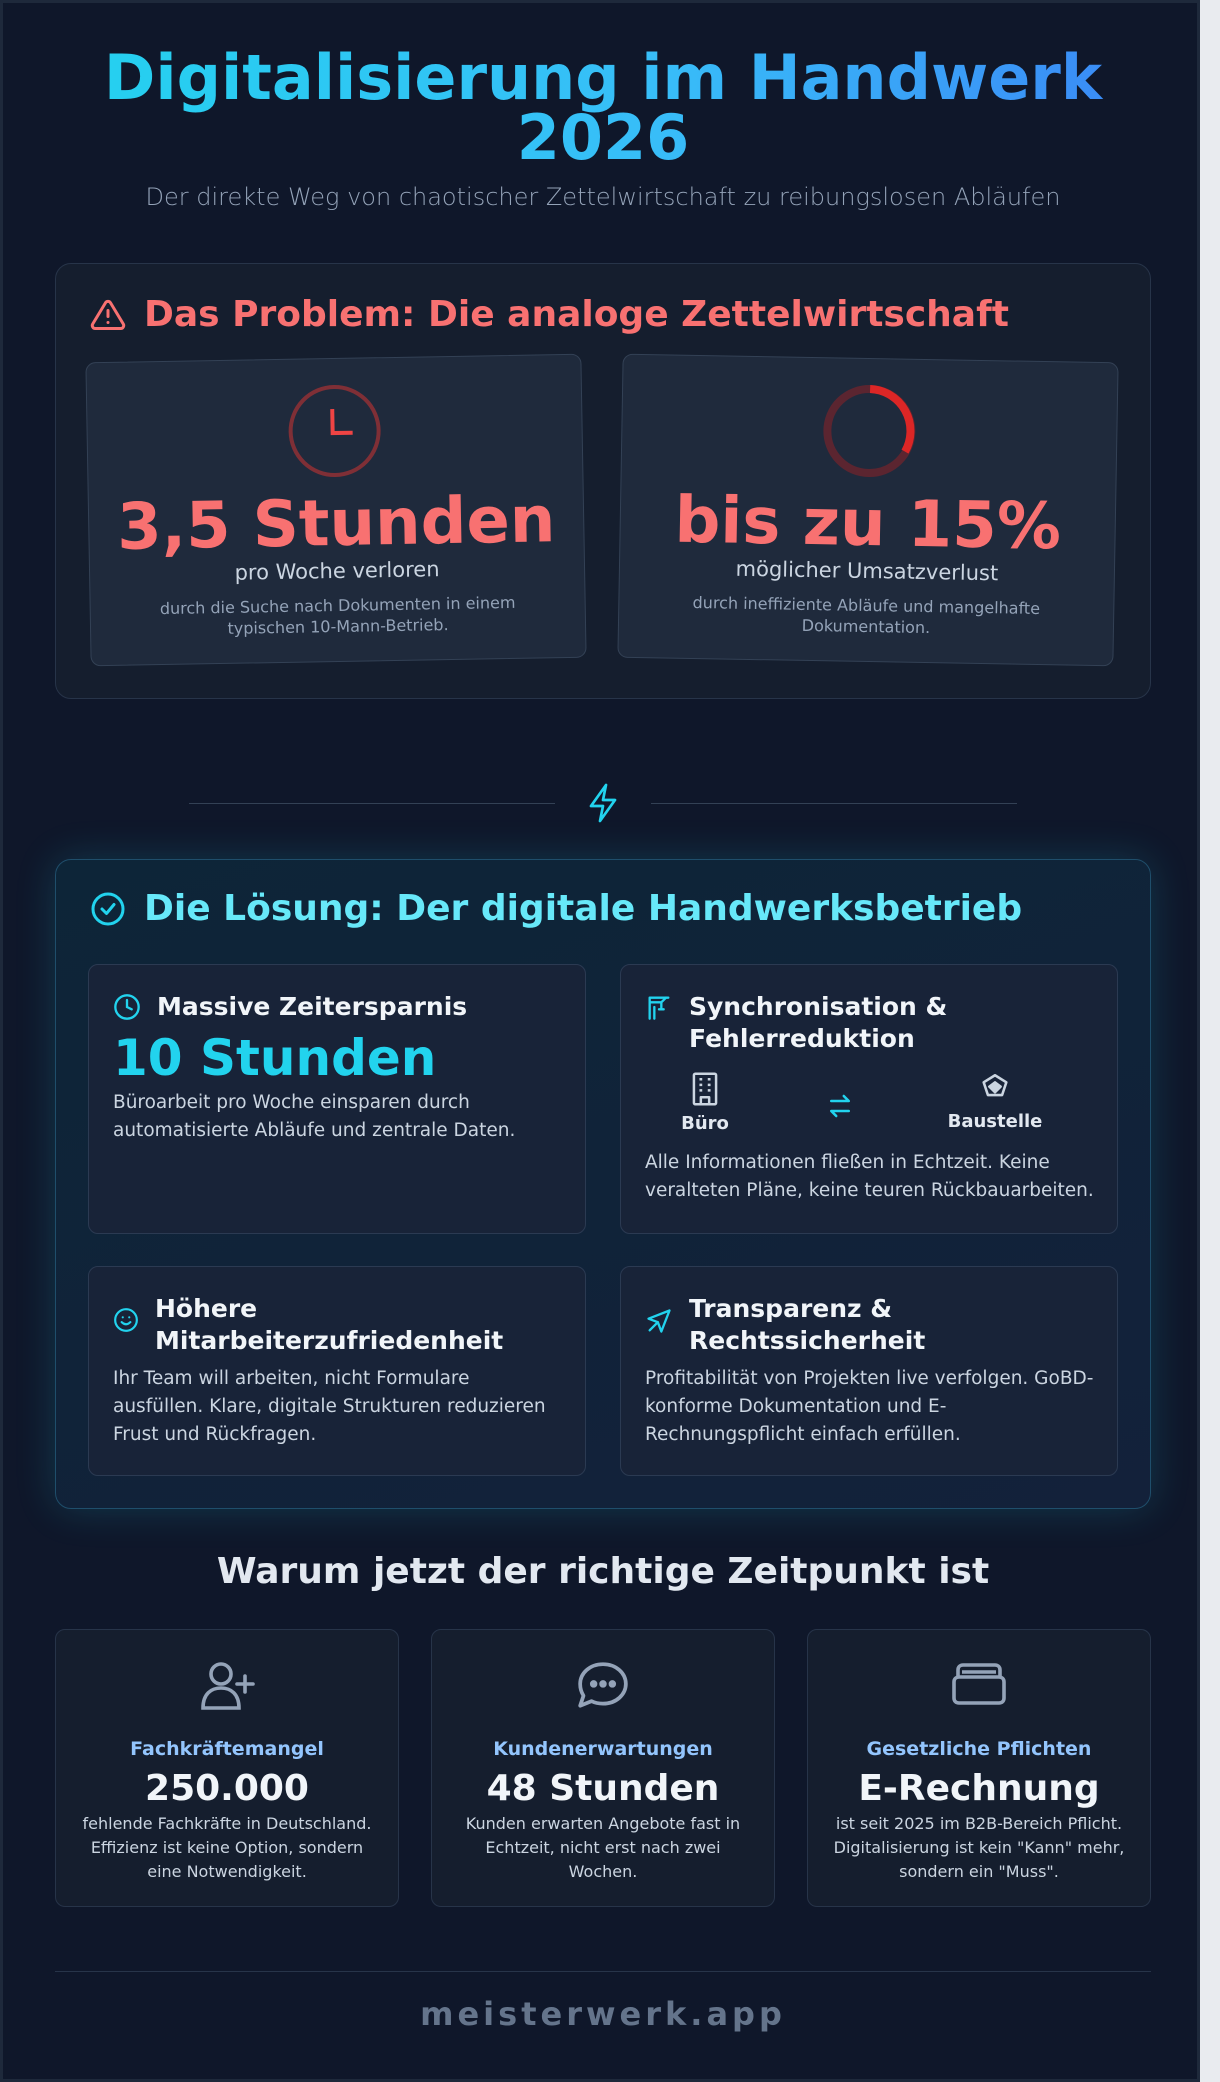  What do you see at coordinates (227, 1686) in the screenshot?
I see `user-plus-icon` at bounding box center [227, 1686].